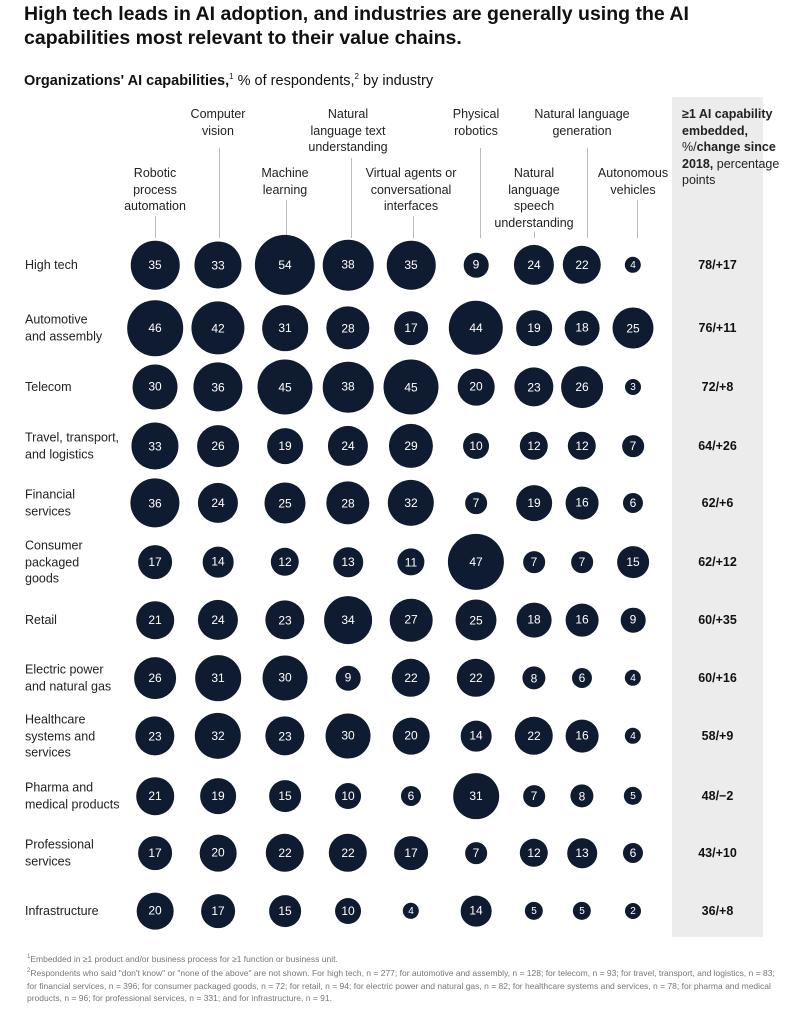  I want to click on total-value: 48/−2, so click(717, 796).